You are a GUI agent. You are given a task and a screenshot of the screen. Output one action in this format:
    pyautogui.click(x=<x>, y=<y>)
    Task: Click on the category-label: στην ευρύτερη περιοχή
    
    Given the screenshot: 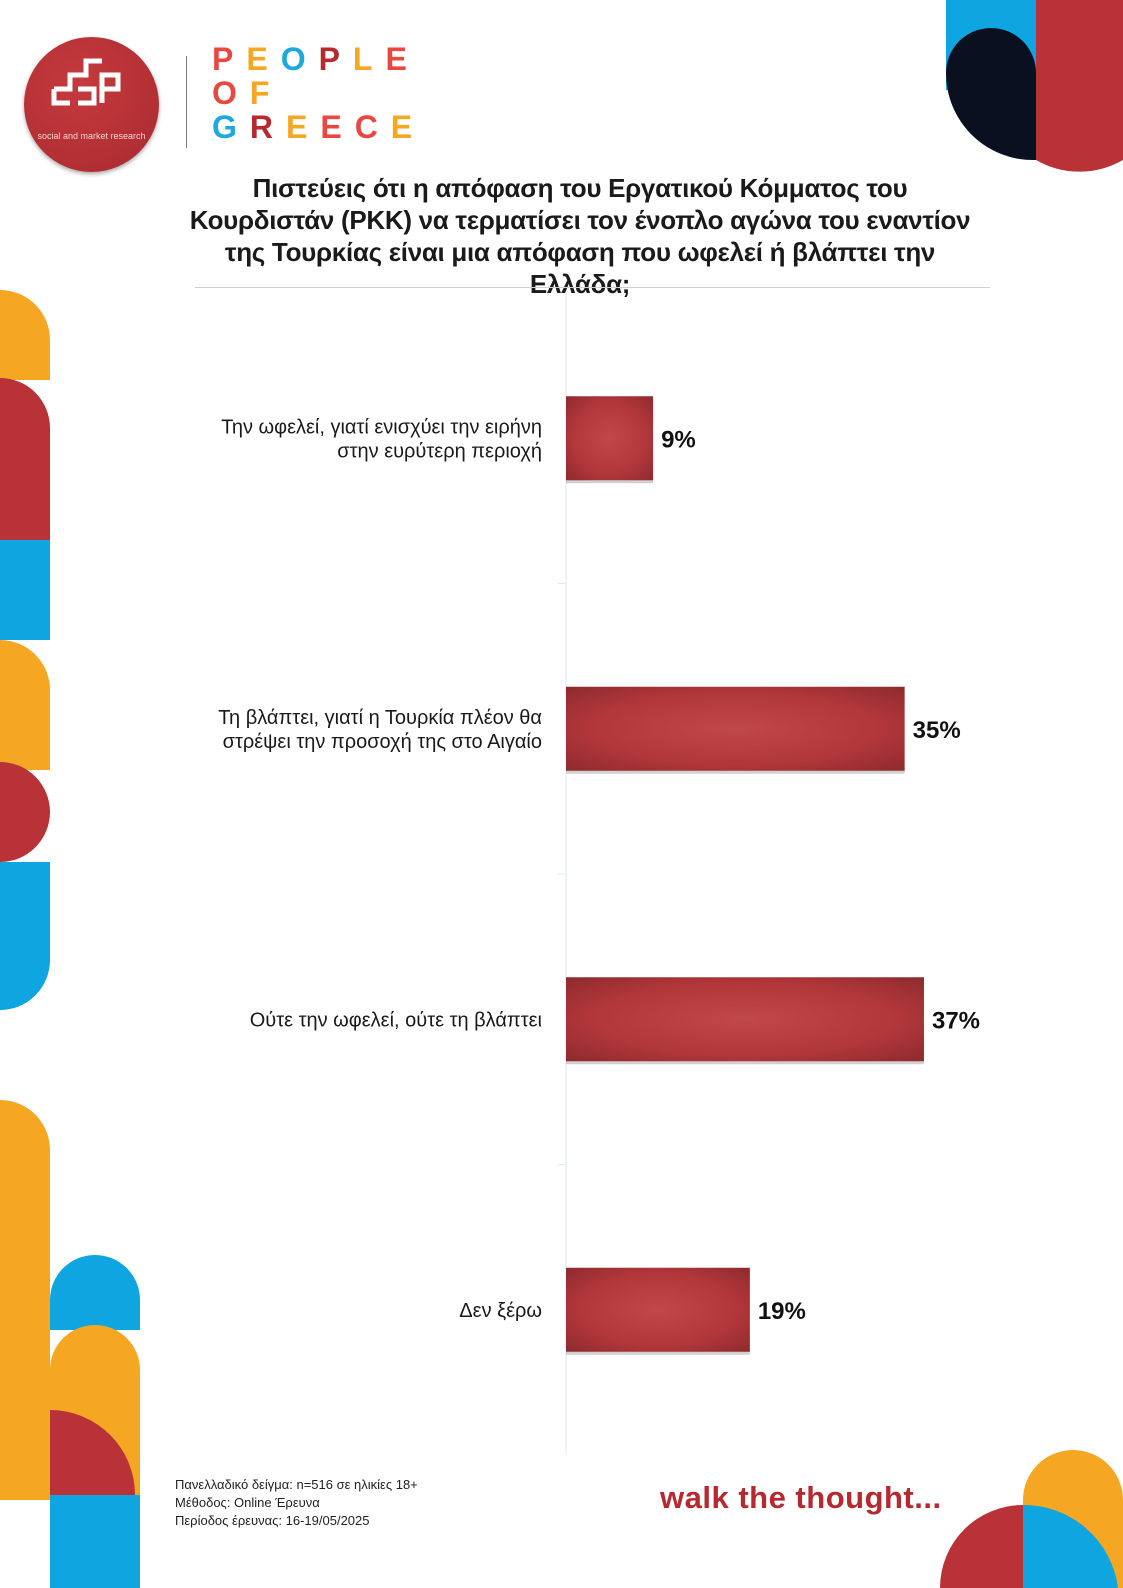 What is the action you would take?
    pyautogui.click(x=439, y=451)
    